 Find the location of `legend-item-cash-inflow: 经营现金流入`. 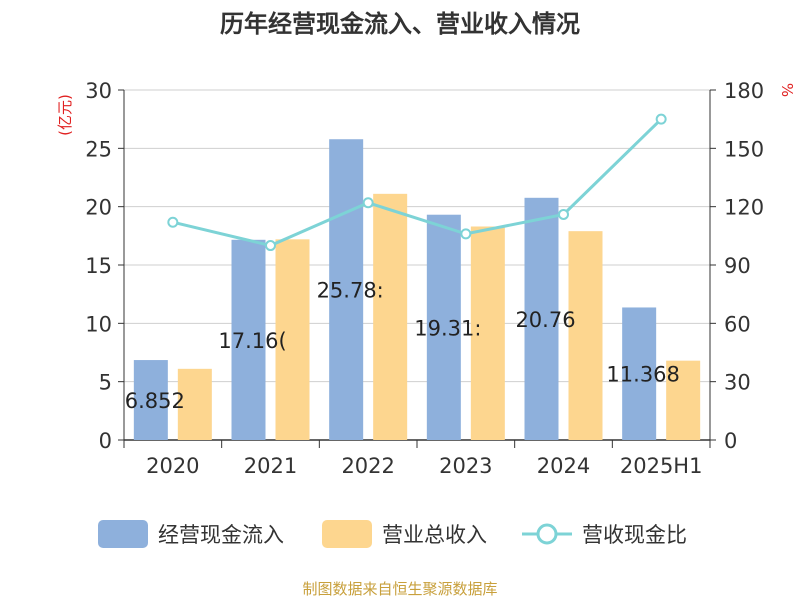

legend-item-cash-inflow: 经营现金流入 is located at coordinates (191, 534).